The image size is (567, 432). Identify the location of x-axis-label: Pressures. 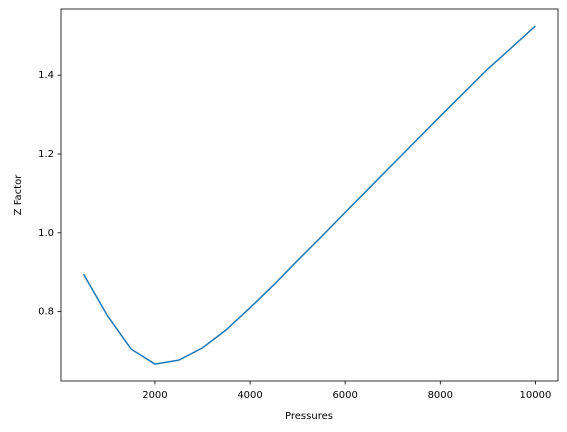
(309, 416).